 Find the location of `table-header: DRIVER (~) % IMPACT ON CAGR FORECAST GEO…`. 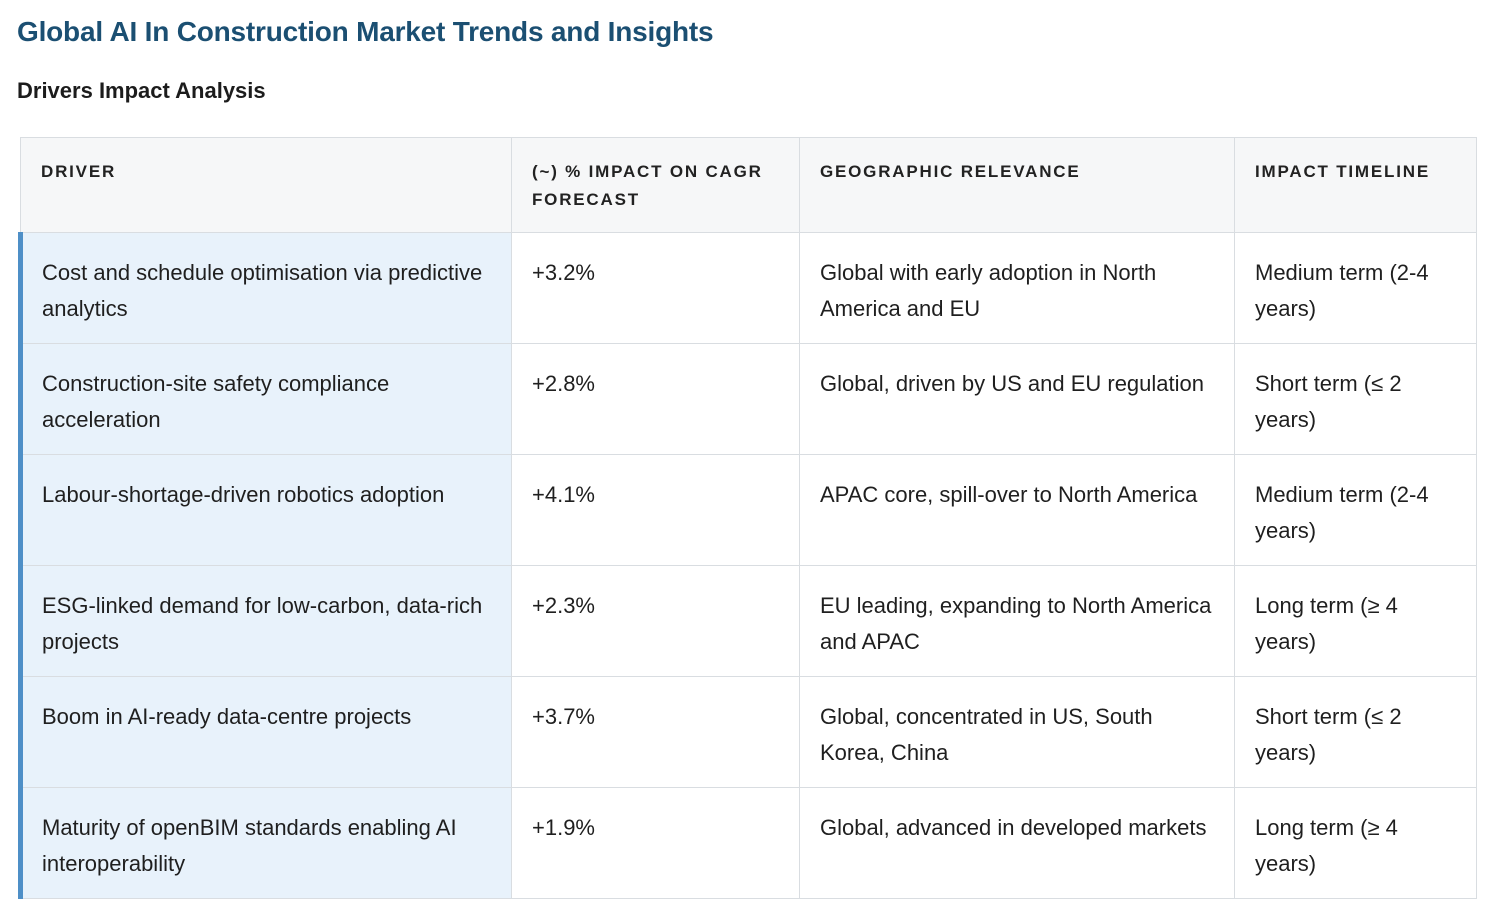

table-header: DRIVER (~) % IMPACT ON CAGR FORECAST GEO… is located at coordinates (748, 185).